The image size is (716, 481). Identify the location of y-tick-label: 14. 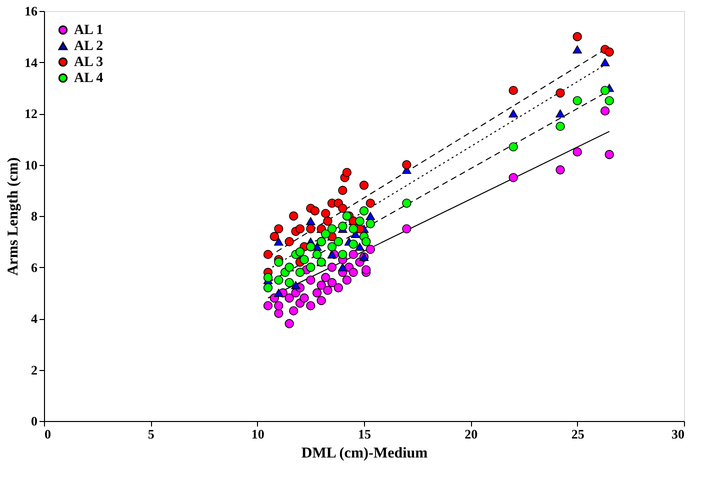
(31, 62).